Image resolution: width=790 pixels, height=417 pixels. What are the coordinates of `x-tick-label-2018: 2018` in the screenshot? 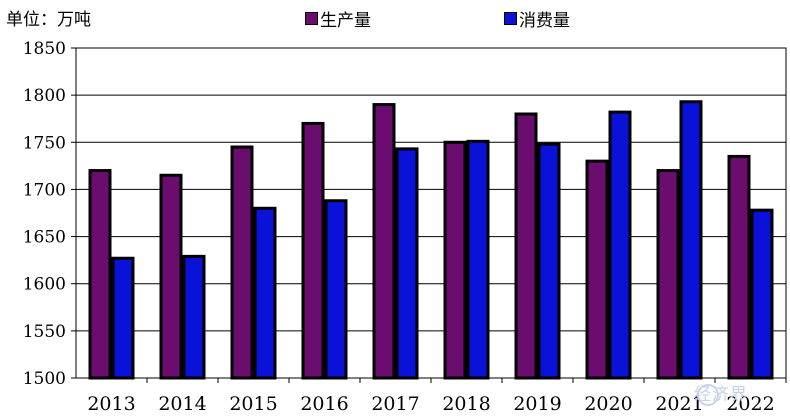 It's located at (466, 404).